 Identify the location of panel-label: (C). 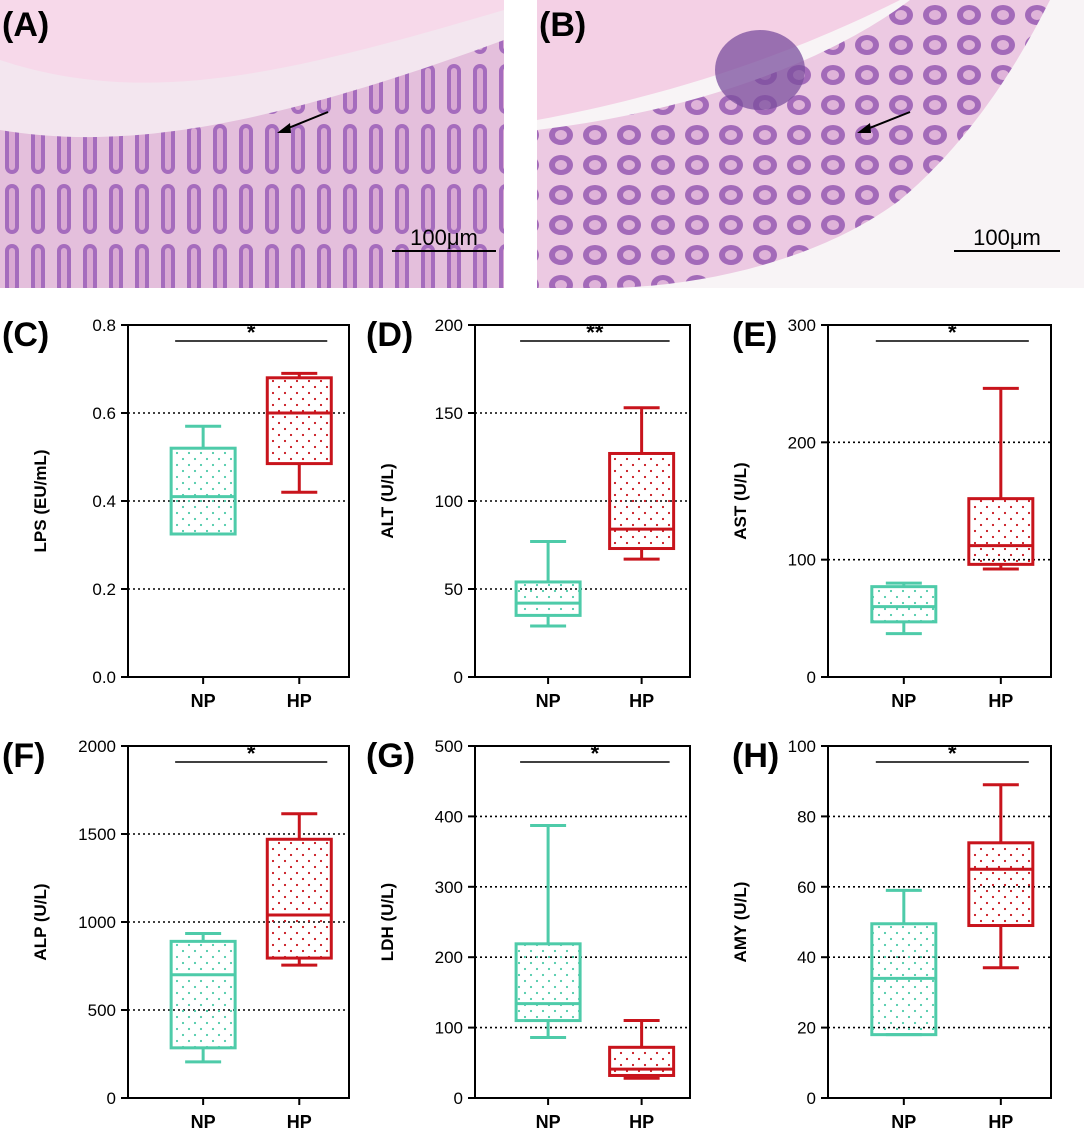
(25, 335).